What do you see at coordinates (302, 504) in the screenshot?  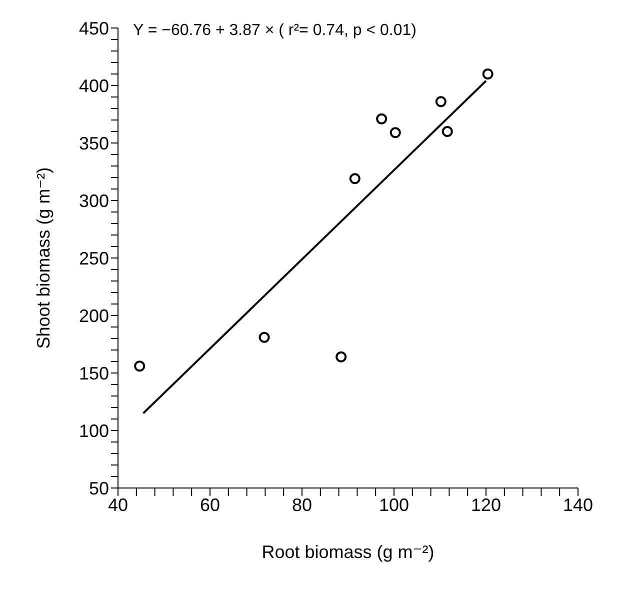 I see `x-tick-label: 80` at bounding box center [302, 504].